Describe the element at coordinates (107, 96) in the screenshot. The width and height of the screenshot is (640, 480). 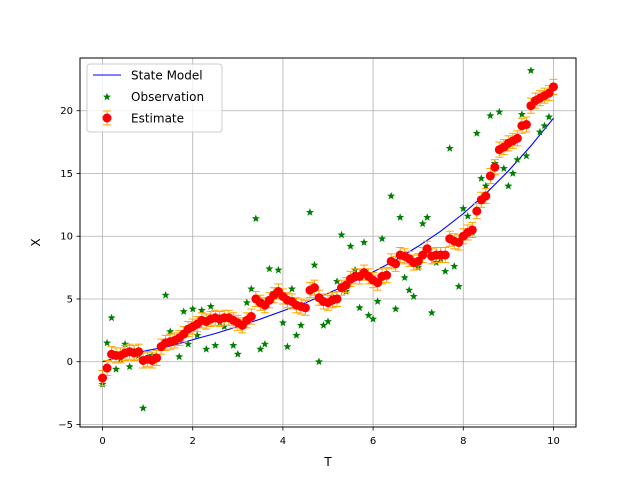
I see `legend-observation-marker` at that location.